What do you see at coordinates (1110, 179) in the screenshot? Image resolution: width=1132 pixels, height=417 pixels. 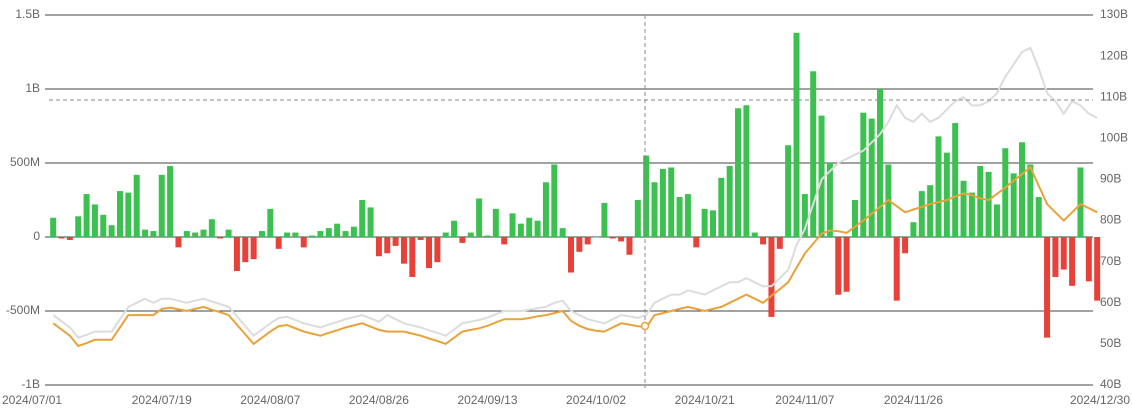 I see `y2-tick-label: 90B` at bounding box center [1110, 179].